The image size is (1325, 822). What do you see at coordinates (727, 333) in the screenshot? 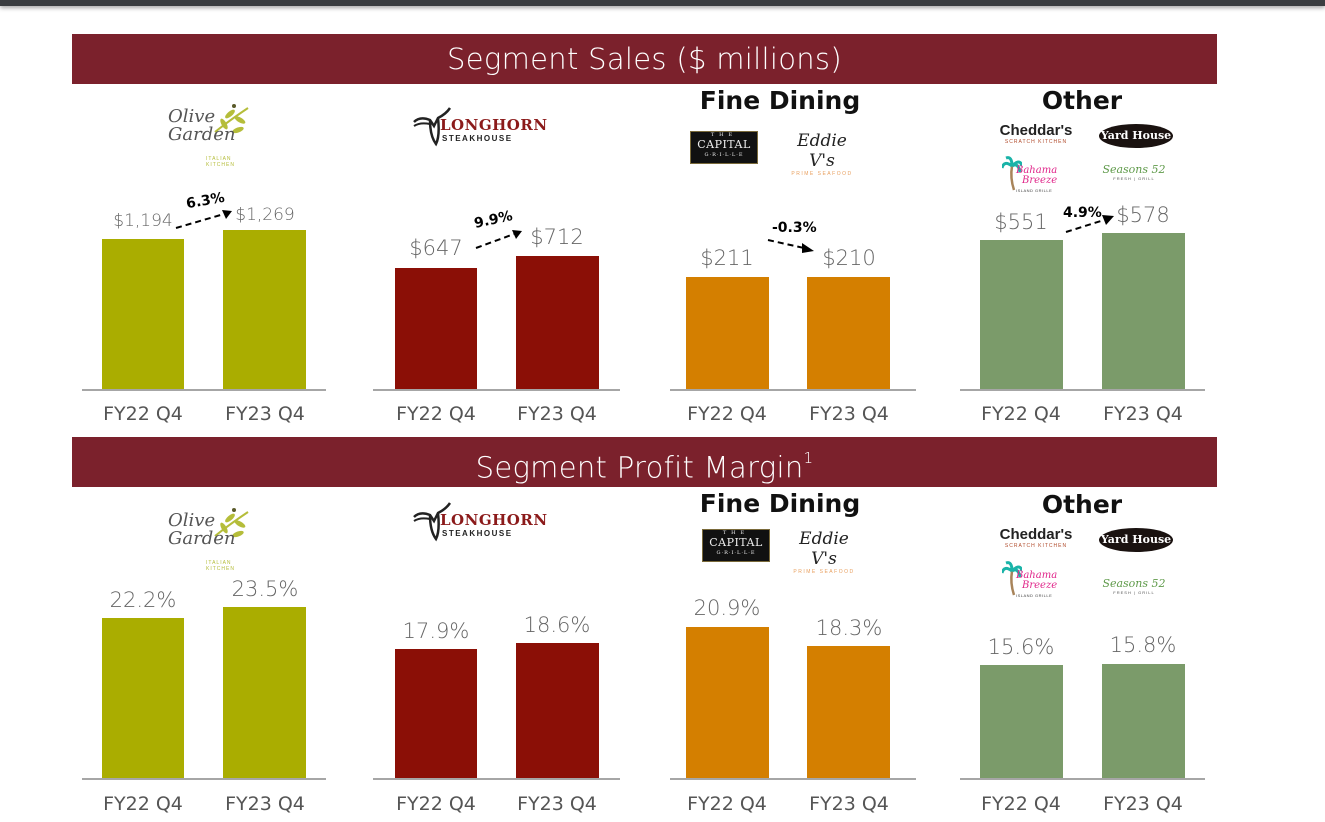
I see `sales-bar-fd-fy22` at bounding box center [727, 333].